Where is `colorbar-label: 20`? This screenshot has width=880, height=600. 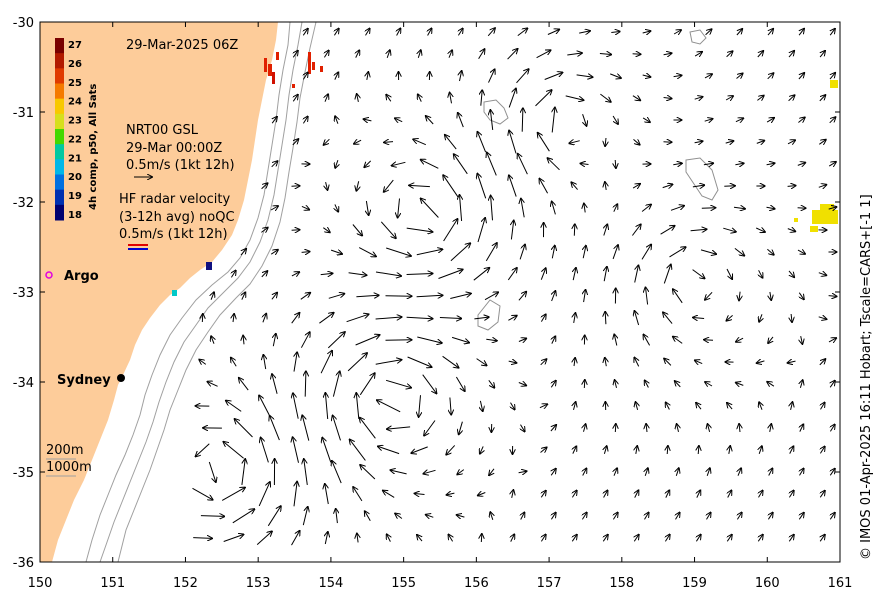
colorbar-label: 20 is located at coordinates (75, 177).